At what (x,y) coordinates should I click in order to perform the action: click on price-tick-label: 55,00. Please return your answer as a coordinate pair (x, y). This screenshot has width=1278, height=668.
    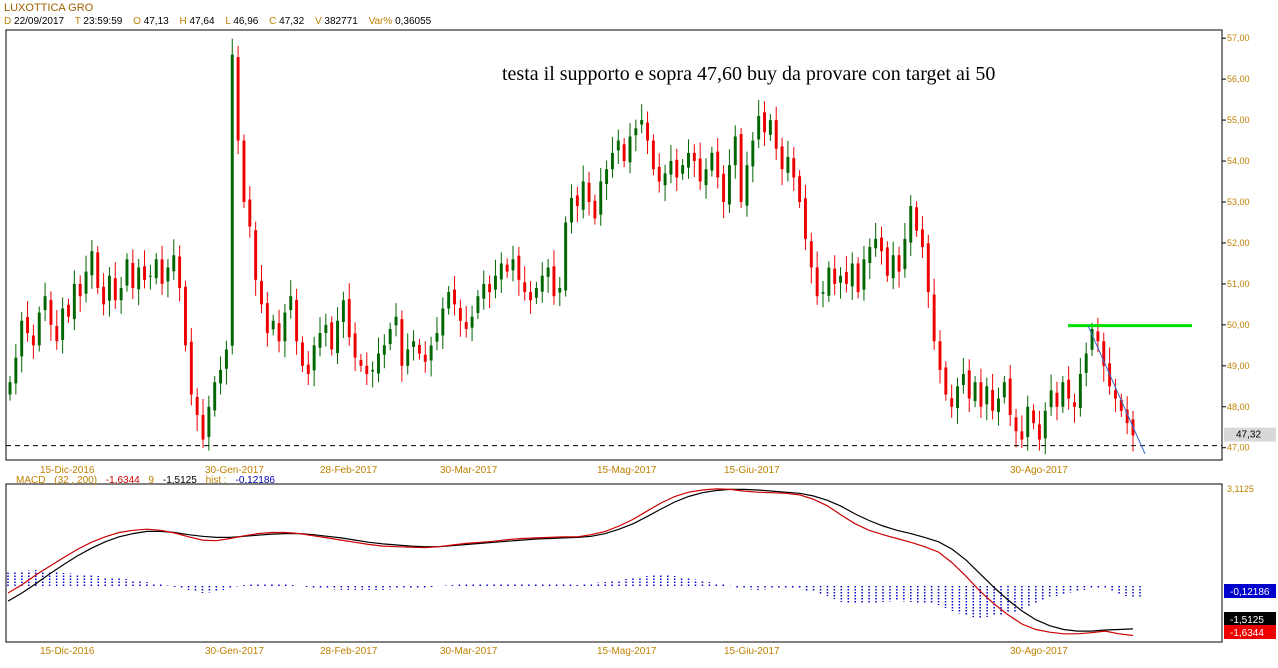
    Looking at the image, I should click on (1238, 120).